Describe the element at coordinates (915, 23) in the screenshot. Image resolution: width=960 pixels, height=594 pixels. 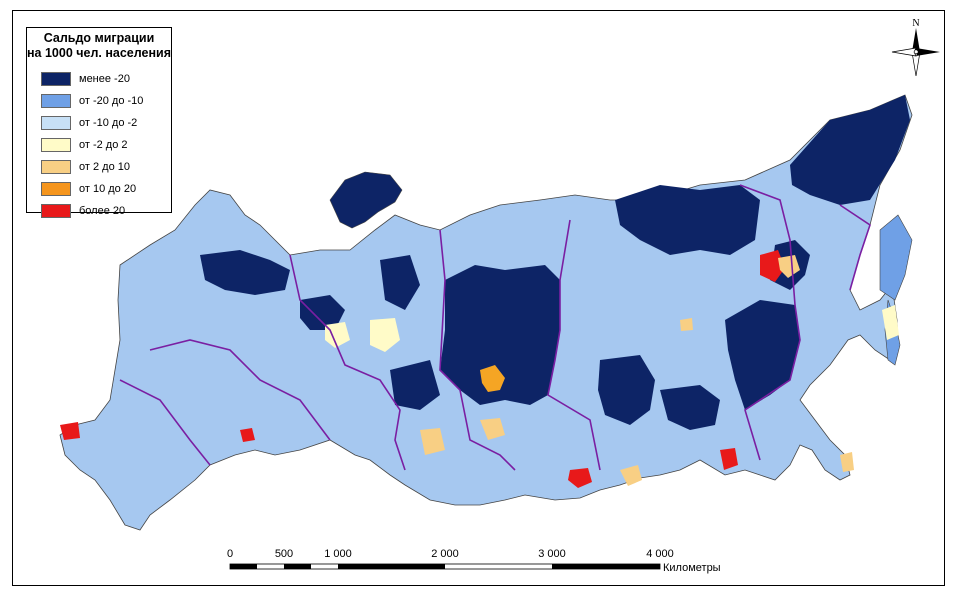
I see `north-label: N` at that location.